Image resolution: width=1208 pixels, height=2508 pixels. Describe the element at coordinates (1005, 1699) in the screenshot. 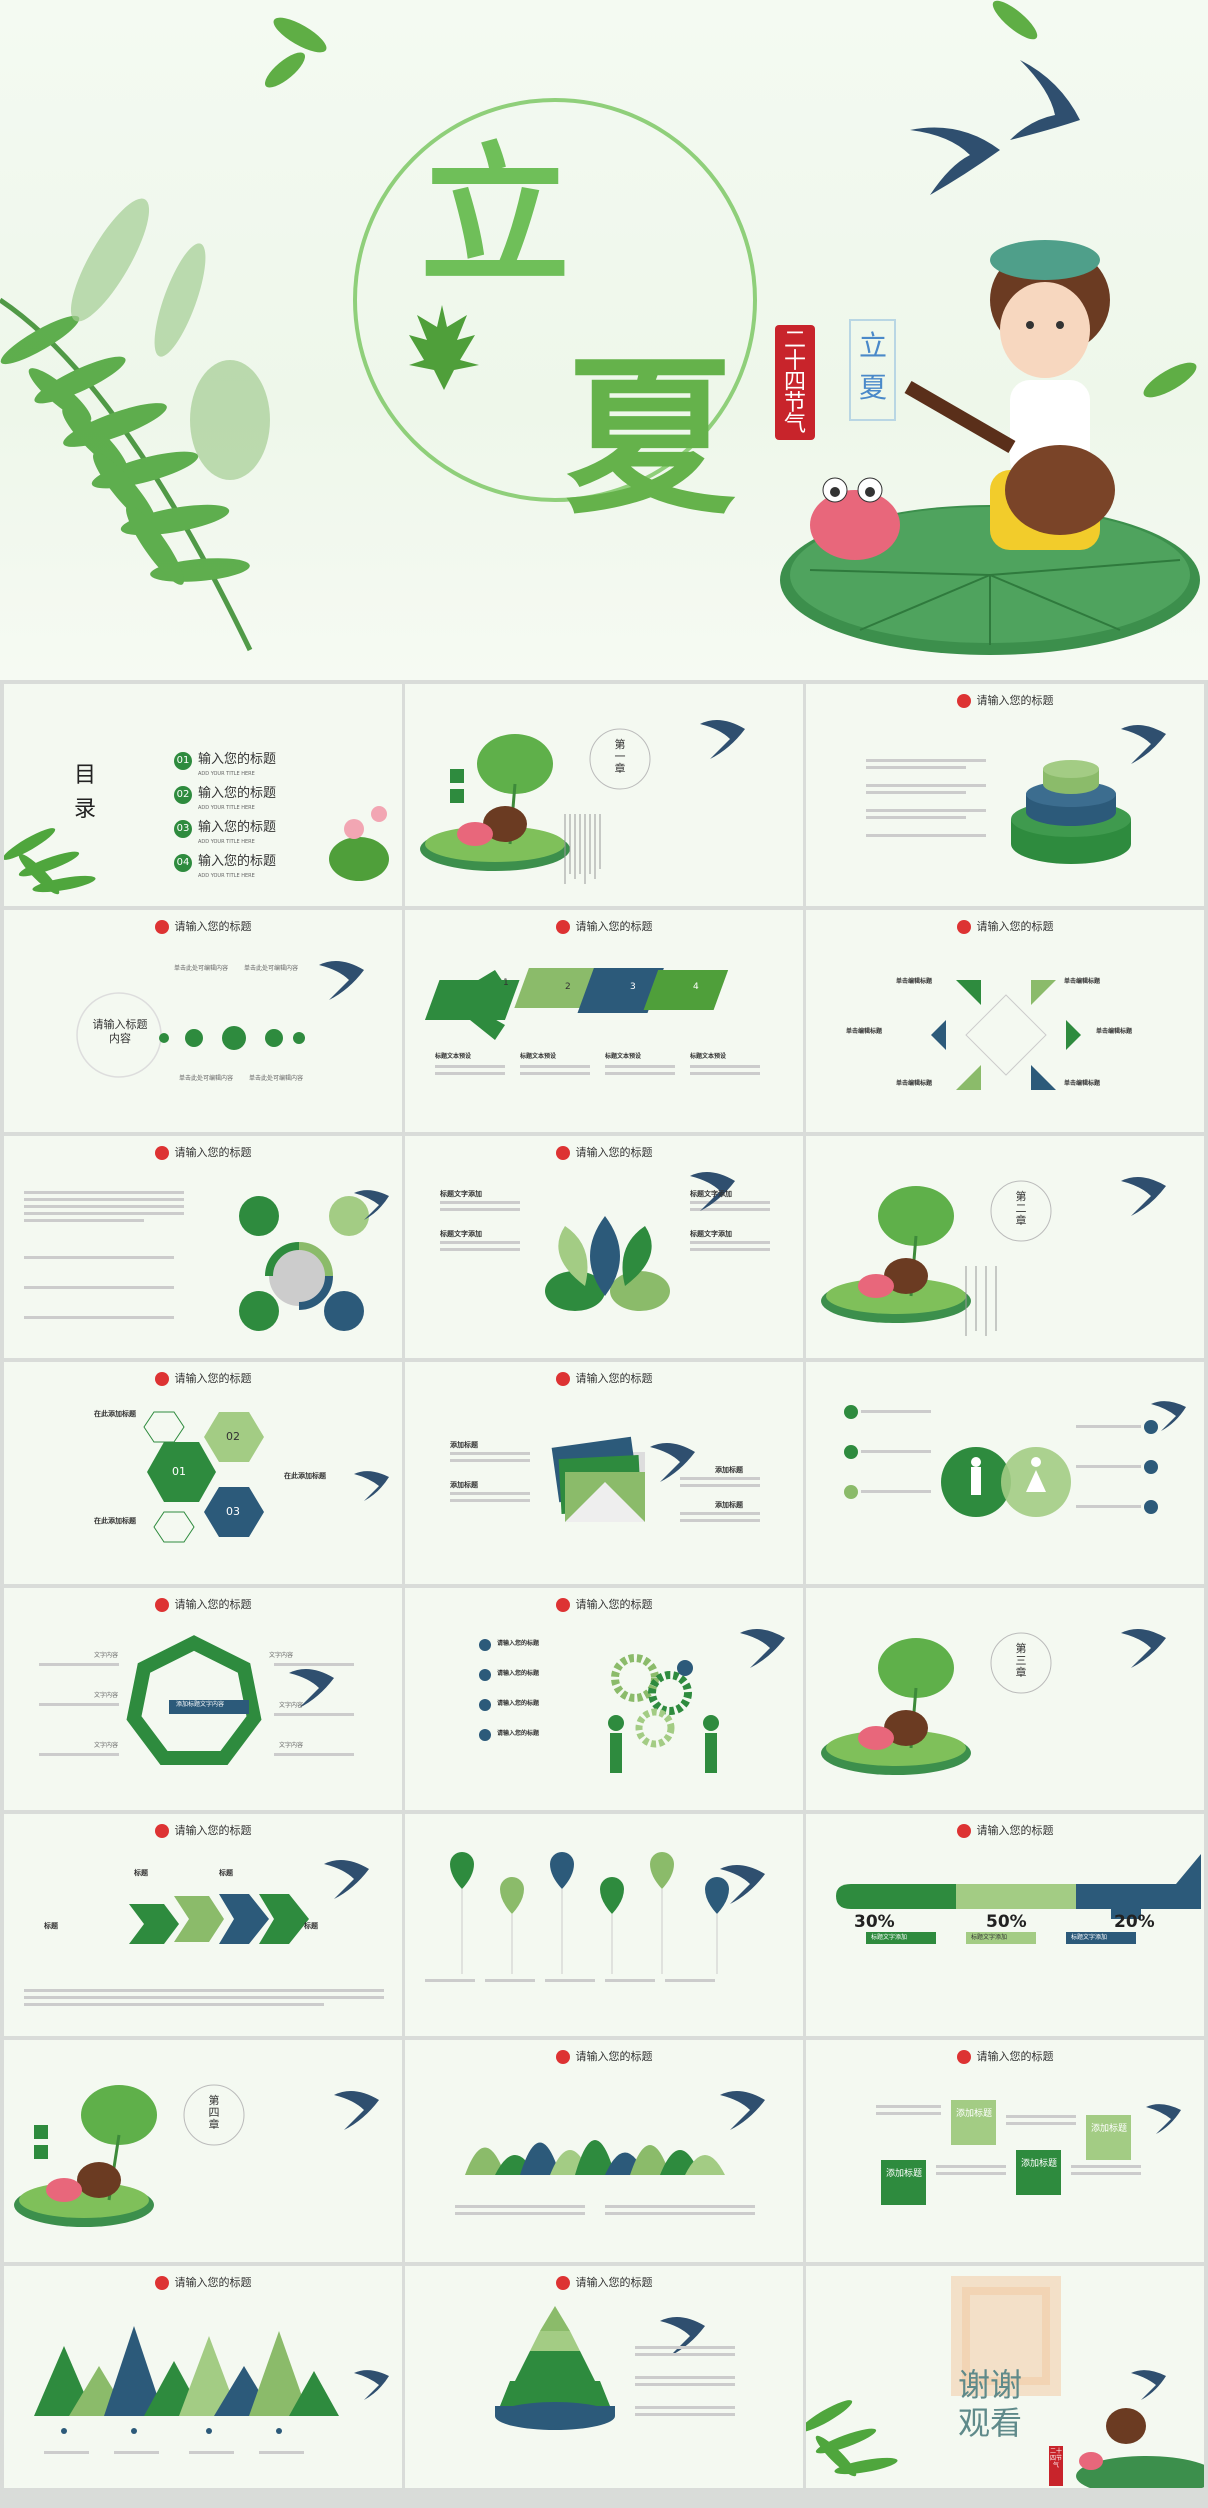

I see `slide-chapter-3: 第三章` at that location.